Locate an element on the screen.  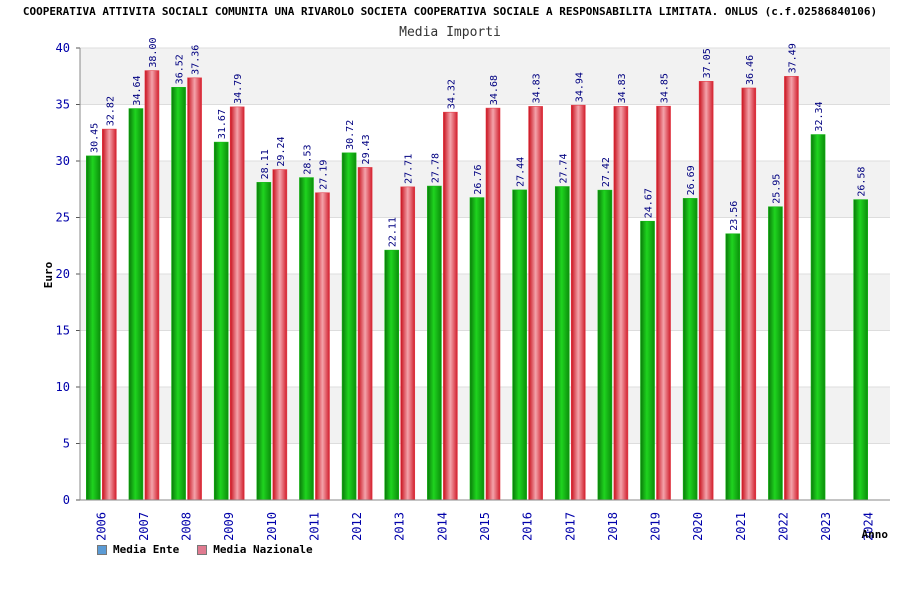
y-tick-label: 5 is located at coordinates (66, 444).